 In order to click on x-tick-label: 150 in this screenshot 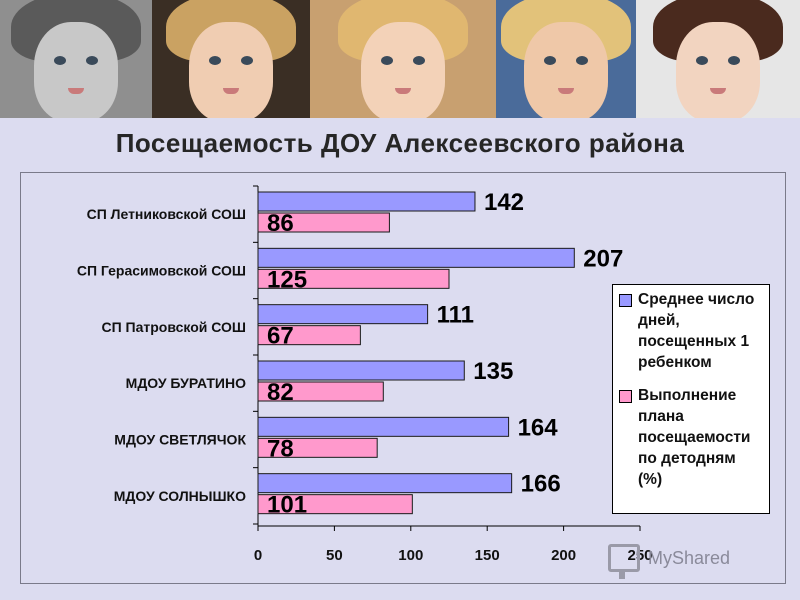, I will do `click(487, 555)`.